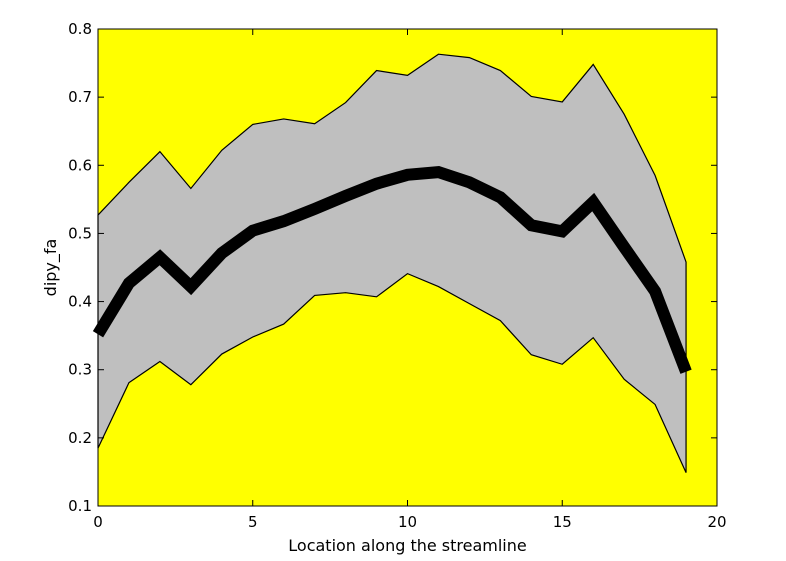  Describe the element at coordinates (80, 97) in the screenshot. I see `y-tick-label: 0.7` at that location.